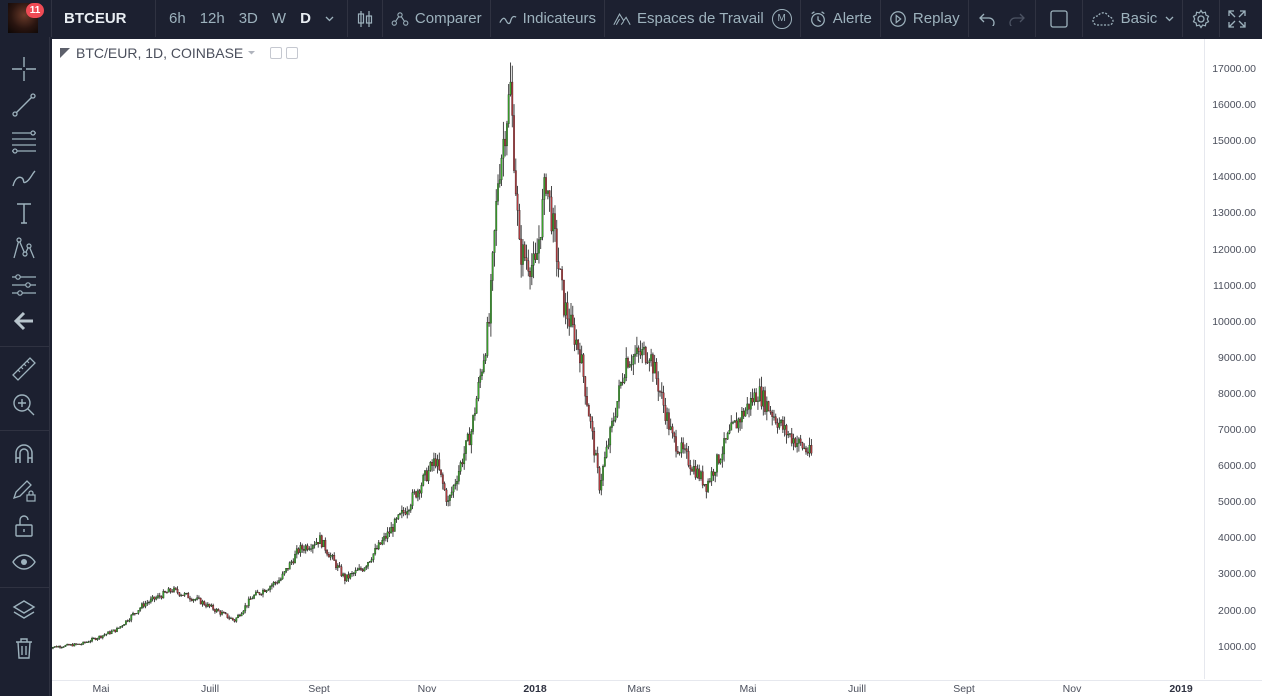 This screenshot has width=1262, height=696. I want to click on time-axis-label: Juill, so click(210, 689).